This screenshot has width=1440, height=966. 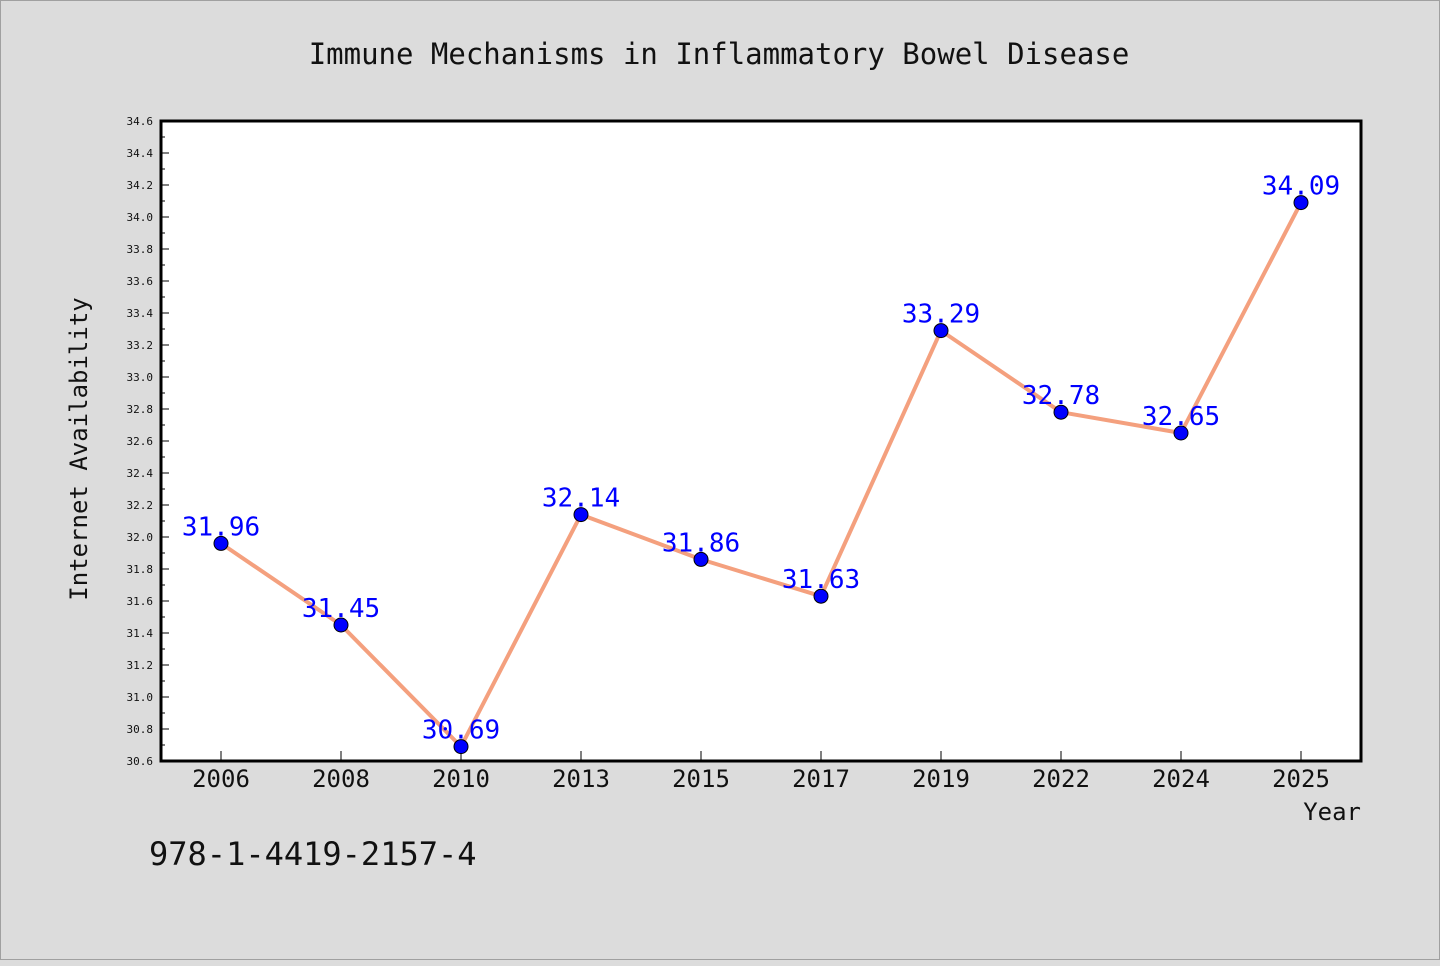 I want to click on y-tick-label: 31.6, so click(x=140, y=601).